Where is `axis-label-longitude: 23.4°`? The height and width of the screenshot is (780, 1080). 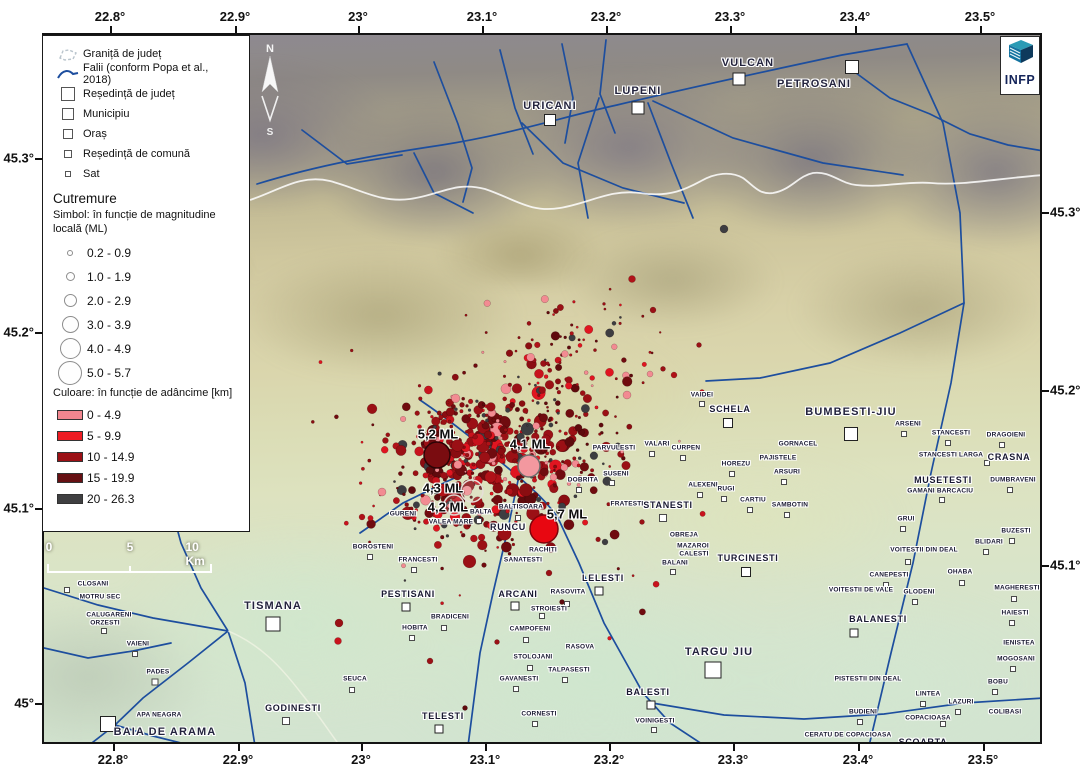
axis-label-longitude: 23.4° is located at coordinates (855, 16).